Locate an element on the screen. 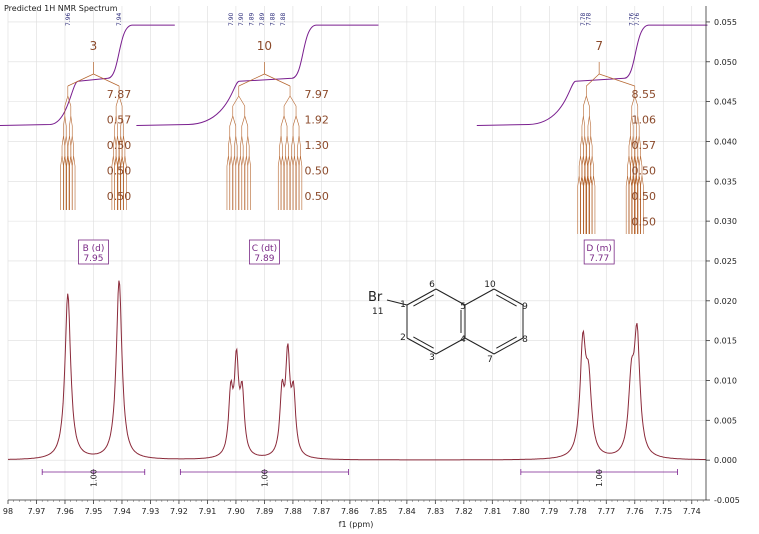  y-tick-label: 0.010 is located at coordinates (725, 380).